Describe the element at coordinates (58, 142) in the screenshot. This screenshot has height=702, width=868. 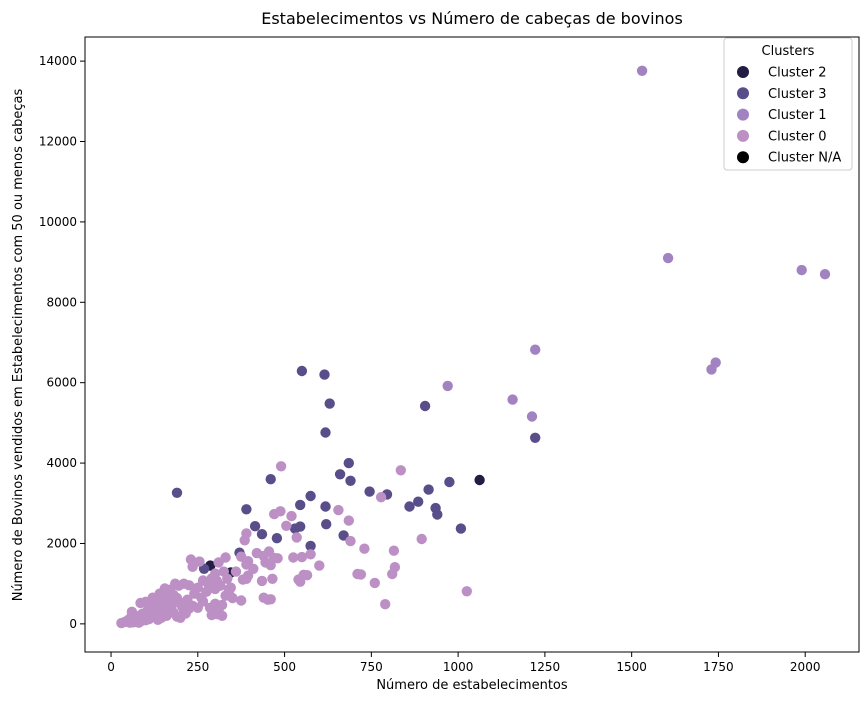
I see `y-tick-label: 12000` at that location.